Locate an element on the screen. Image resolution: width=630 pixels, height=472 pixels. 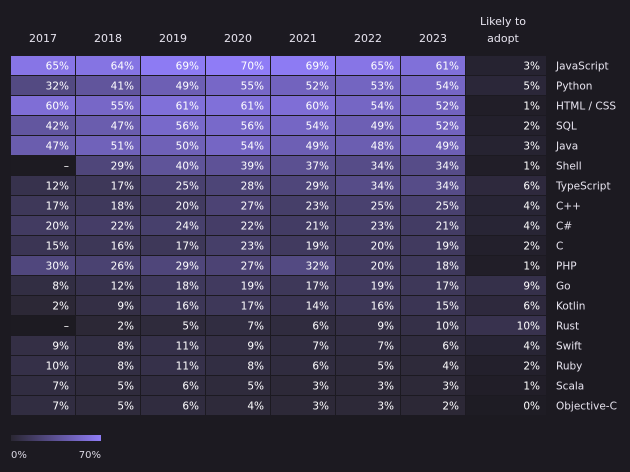
heatmap-cell-html-css-2020 is located at coordinates (238, 105).